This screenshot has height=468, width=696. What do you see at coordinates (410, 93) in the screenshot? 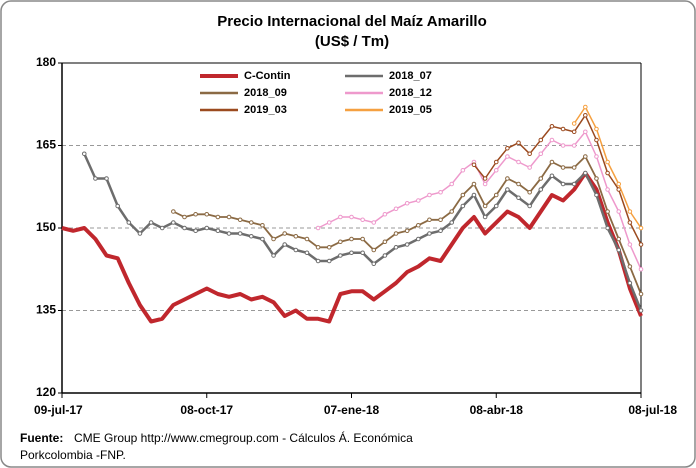
I see `legend-label: 2018_12` at bounding box center [410, 93].